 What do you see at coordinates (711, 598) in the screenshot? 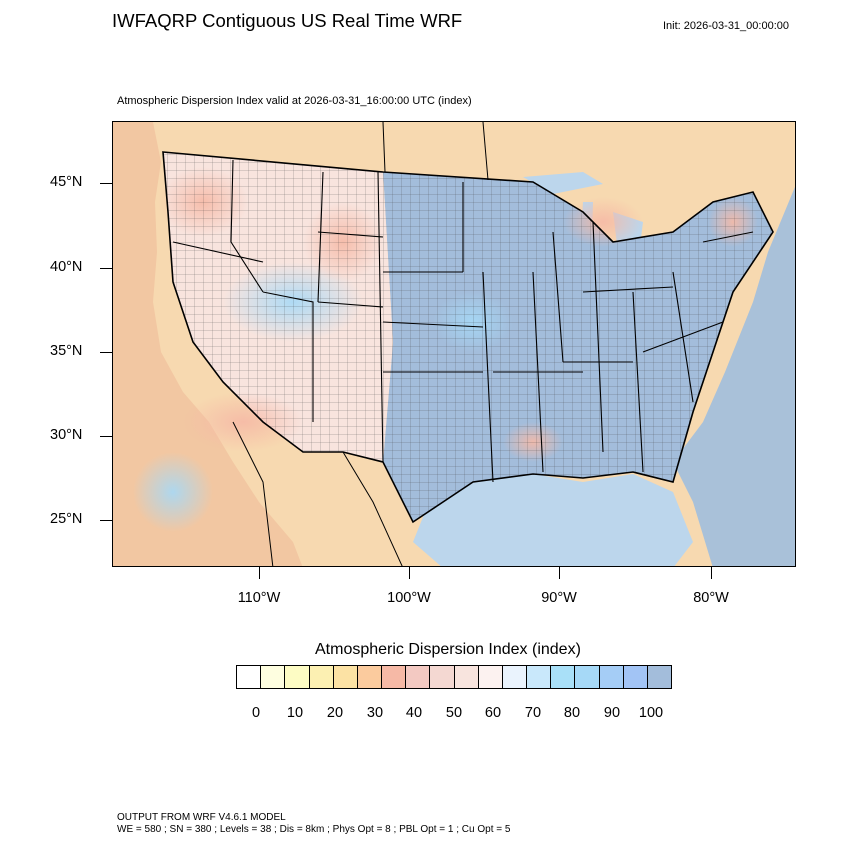
I see `lon-label-80: 80°W` at bounding box center [711, 598].